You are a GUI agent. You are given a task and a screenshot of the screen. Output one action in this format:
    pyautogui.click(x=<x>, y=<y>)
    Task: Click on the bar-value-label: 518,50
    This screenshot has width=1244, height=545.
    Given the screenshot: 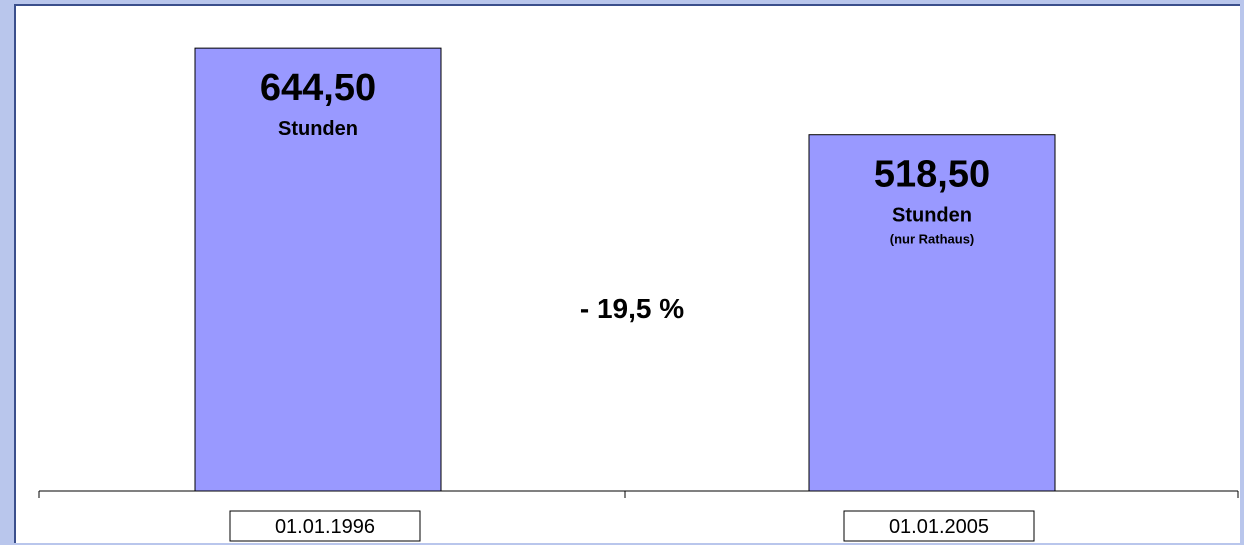 What is the action you would take?
    pyautogui.click(x=932, y=175)
    